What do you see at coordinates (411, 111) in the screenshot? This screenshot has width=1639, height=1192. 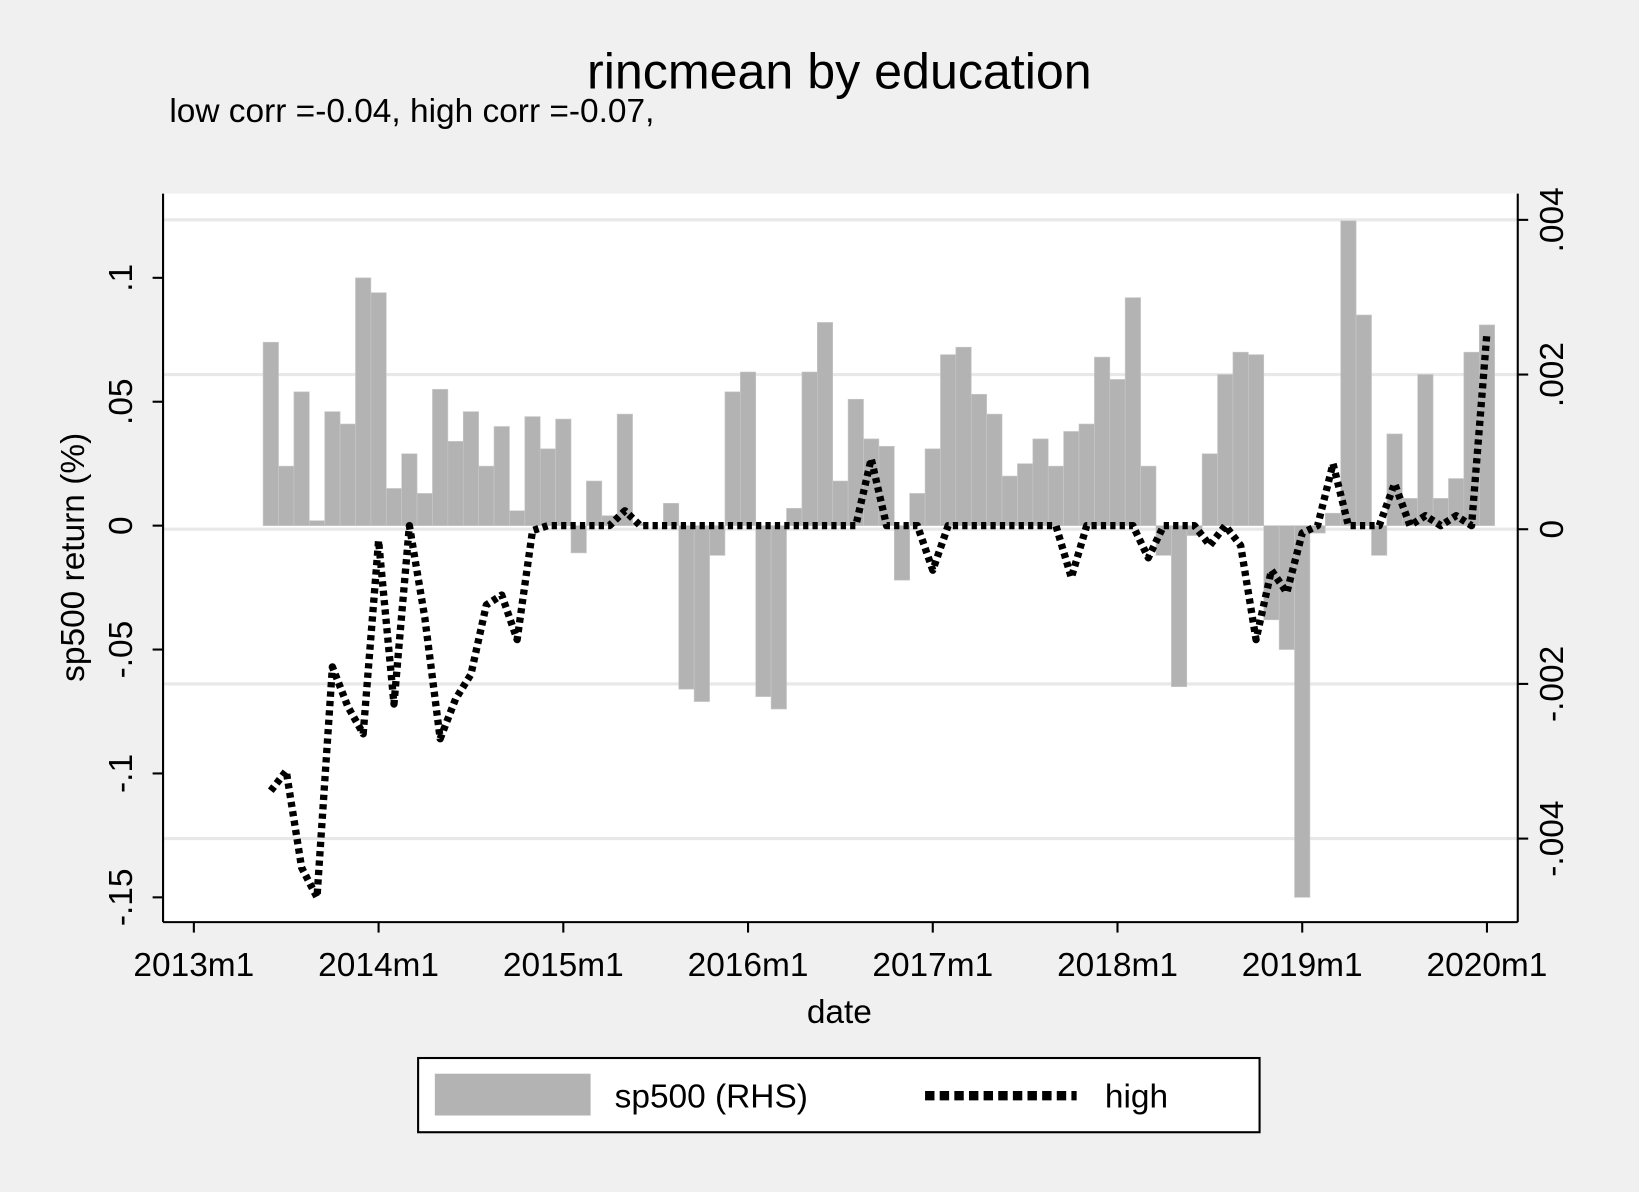 I see `chart-subtitle: low corr =-0.04, high corr =-0.07,` at bounding box center [411, 111].